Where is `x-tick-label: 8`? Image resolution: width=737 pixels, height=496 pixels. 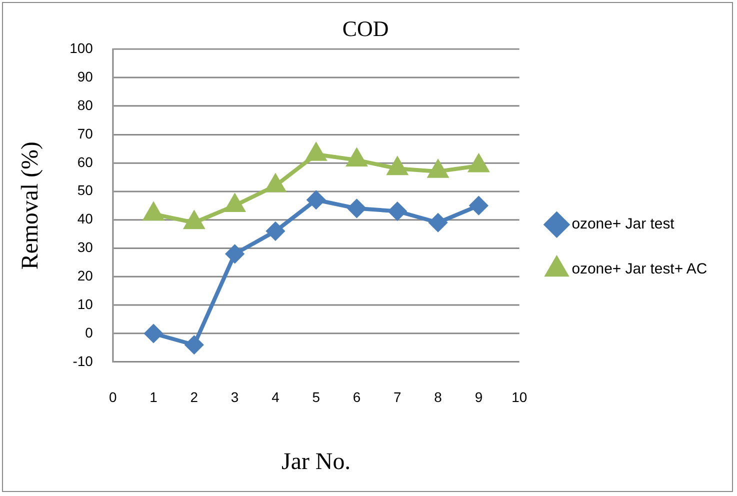 x-tick-label: 8 is located at coordinates (438, 397).